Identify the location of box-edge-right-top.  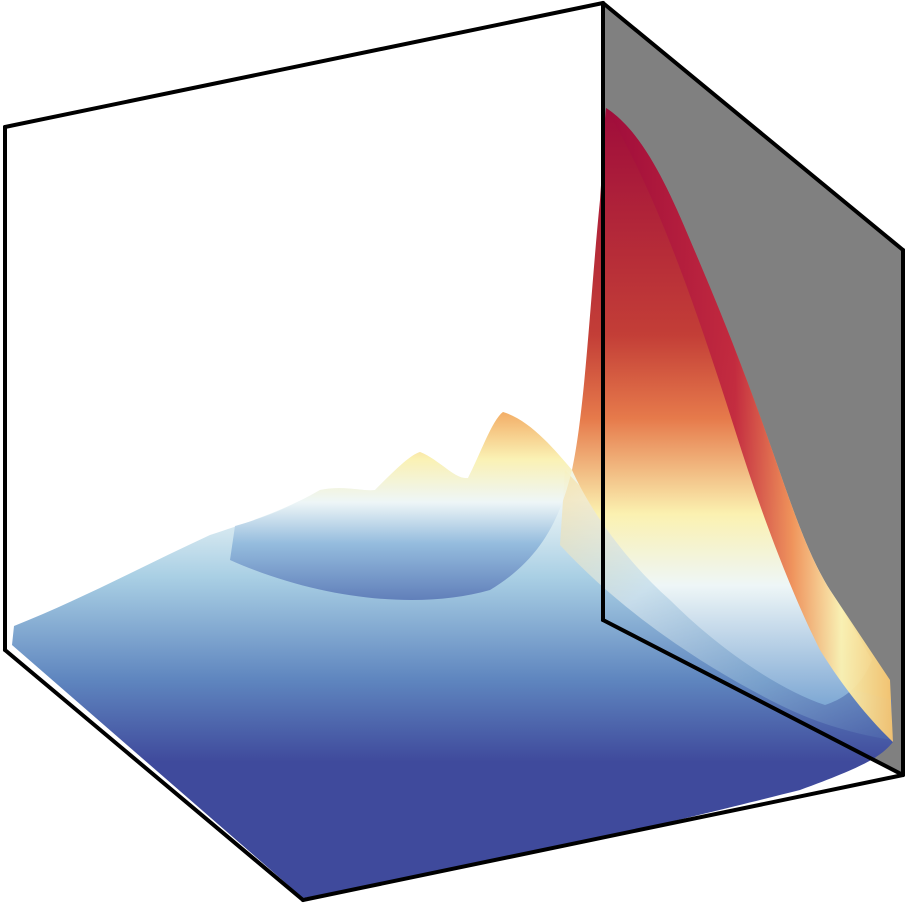
(753, 126).